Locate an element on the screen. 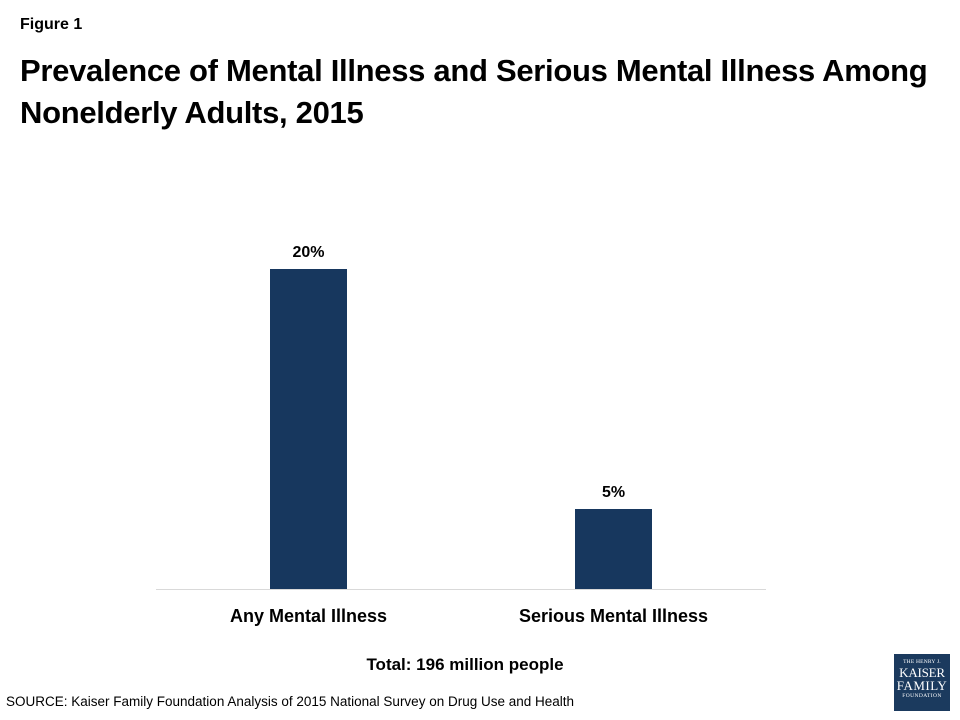 The width and height of the screenshot is (960, 720). category-label-2: Serious Mental Illness is located at coordinates (613, 616).